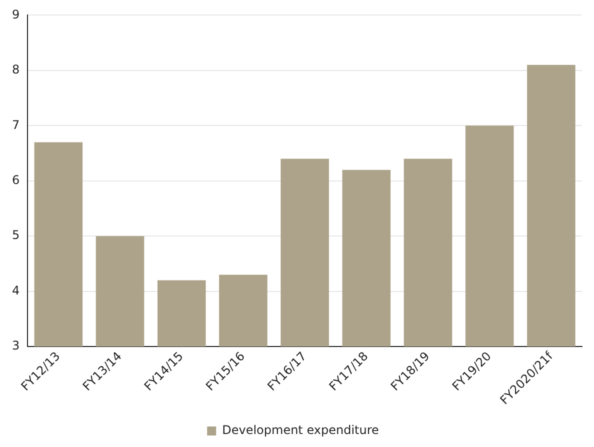  What do you see at coordinates (300, 430) in the screenshot?
I see `legend-label: Development expenditure` at bounding box center [300, 430].